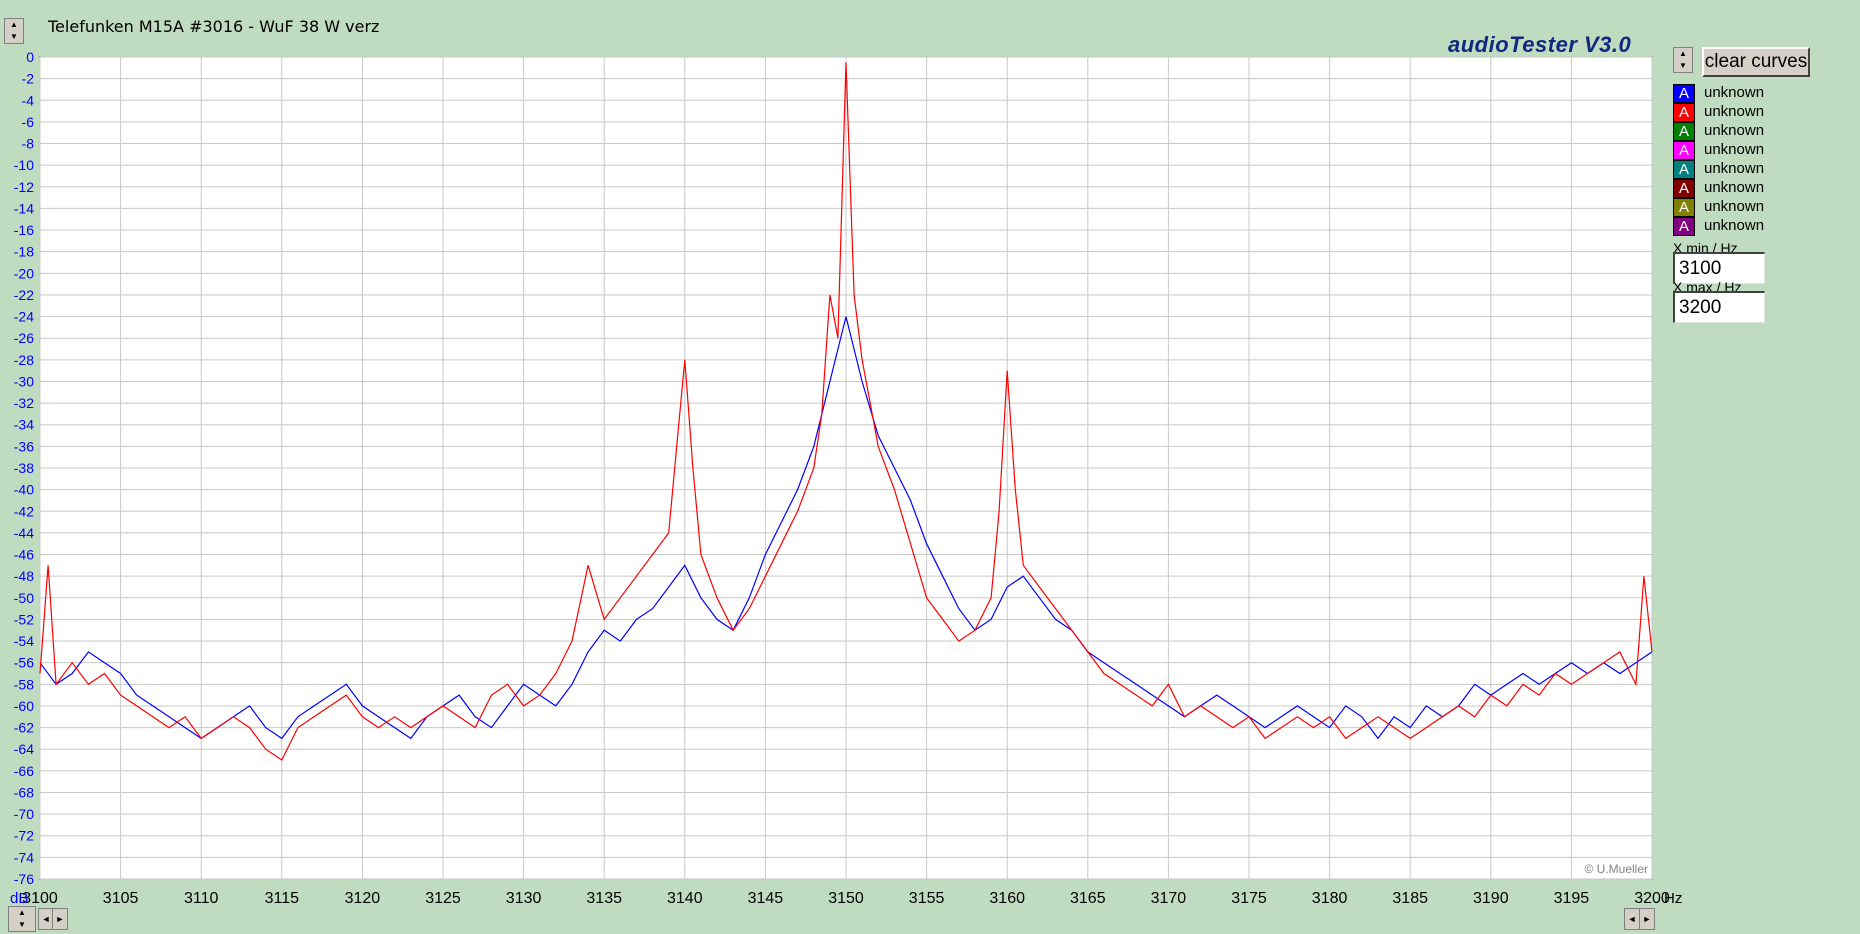 The height and width of the screenshot is (934, 1860). I want to click on x-tick-label: 3110, so click(201, 898).